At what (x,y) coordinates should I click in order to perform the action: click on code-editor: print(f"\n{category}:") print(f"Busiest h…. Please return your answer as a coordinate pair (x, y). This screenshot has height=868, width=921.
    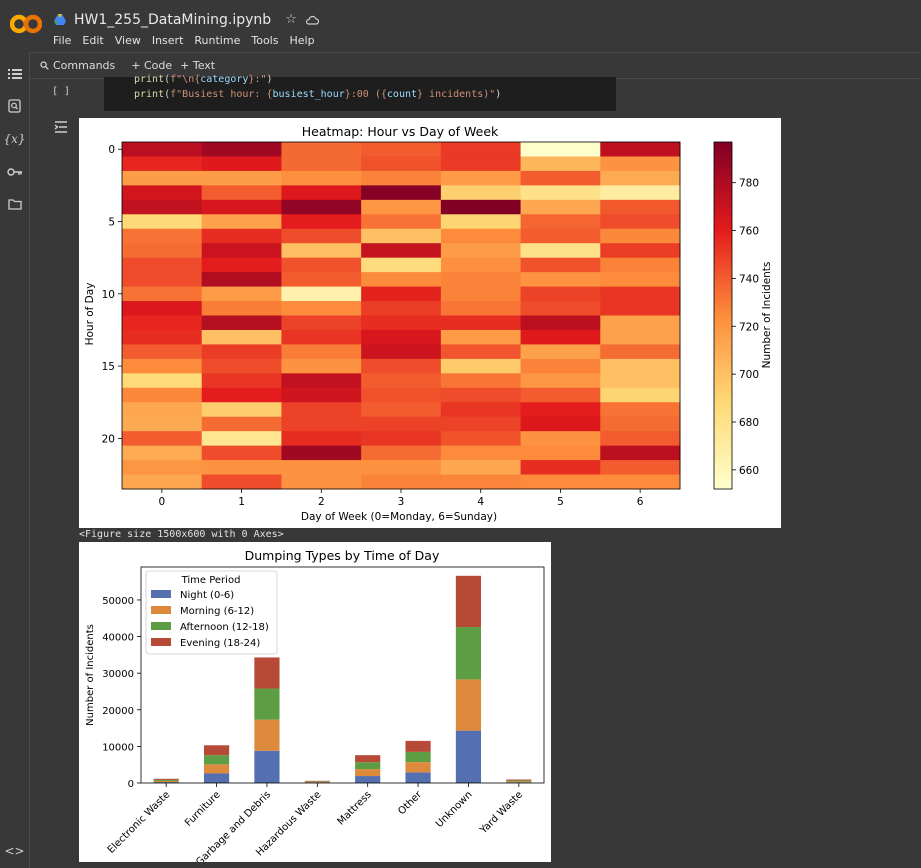
    Looking at the image, I should click on (360, 92).